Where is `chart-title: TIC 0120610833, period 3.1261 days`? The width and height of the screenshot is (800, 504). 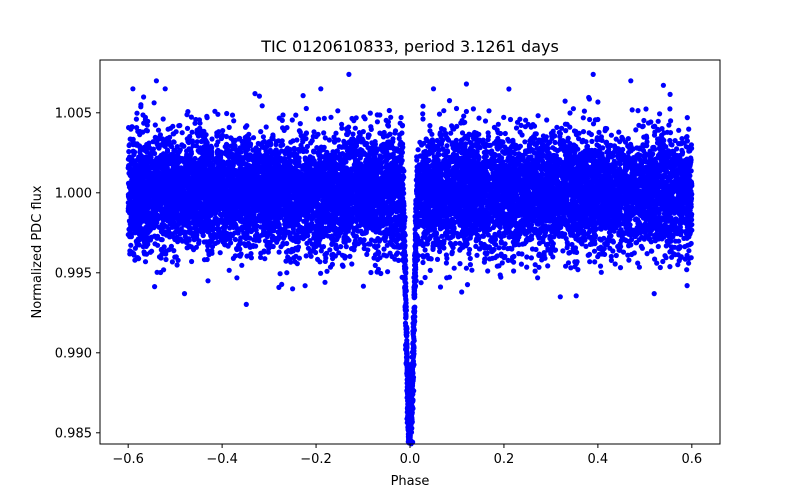
chart-title: TIC 0120610833, period 3.1261 days is located at coordinates (409, 46).